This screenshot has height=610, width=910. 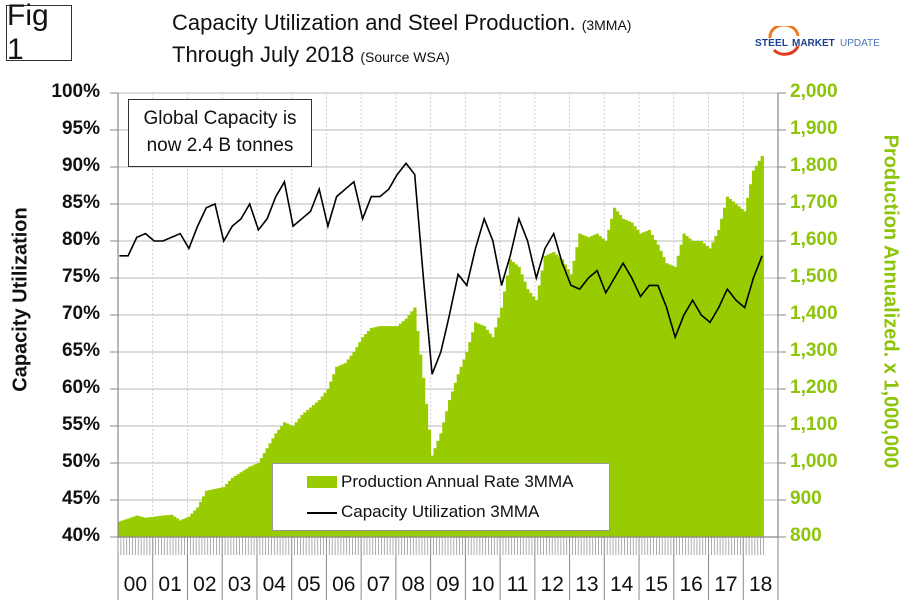 I want to click on figure-label: Fig 1, so click(x=39, y=33).